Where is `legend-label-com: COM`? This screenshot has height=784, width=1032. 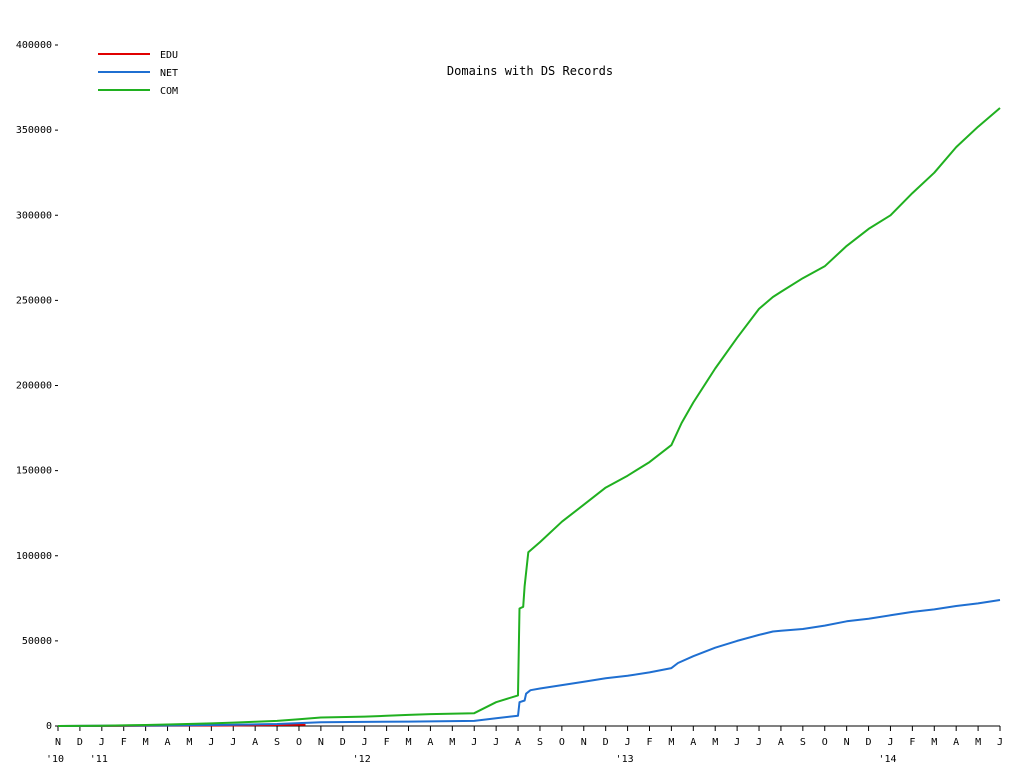 legend-label-com: COM is located at coordinates (169, 91).